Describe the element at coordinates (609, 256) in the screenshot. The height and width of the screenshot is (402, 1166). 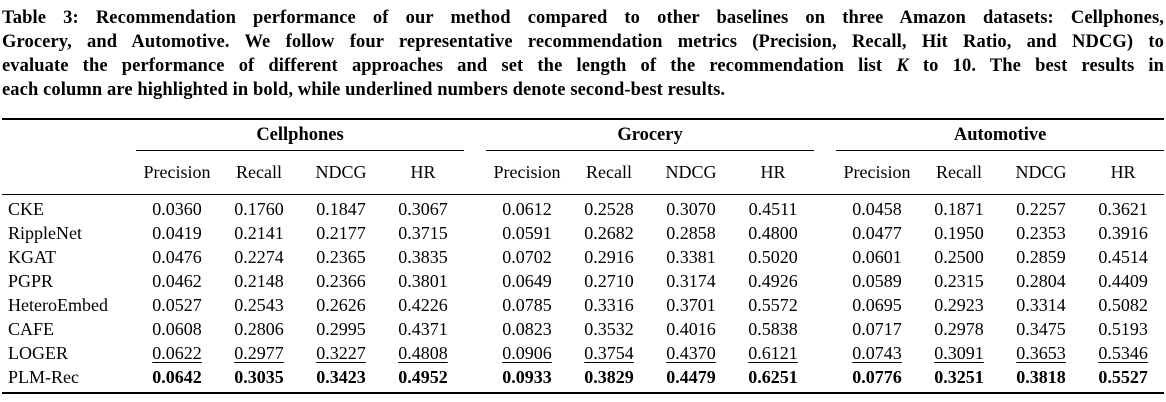
I see `metric-value: 0.2916` at that location.